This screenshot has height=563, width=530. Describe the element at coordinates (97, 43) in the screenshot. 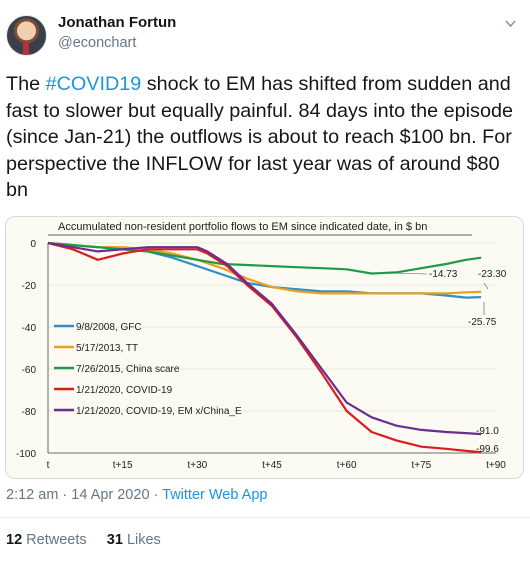

I see `user-handle: @econchart` at that location.